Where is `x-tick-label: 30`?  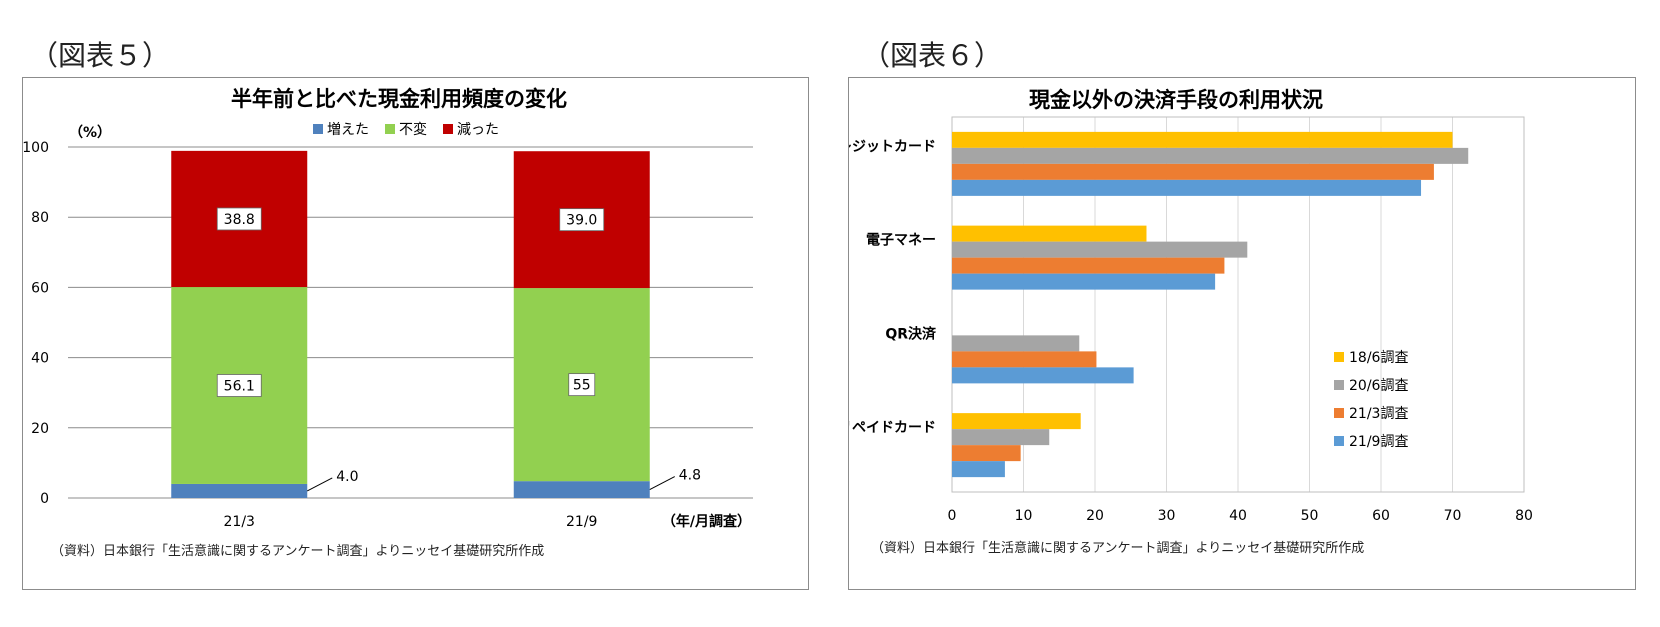 x-tick-label: 30 is located at coordinates (1167, 516).